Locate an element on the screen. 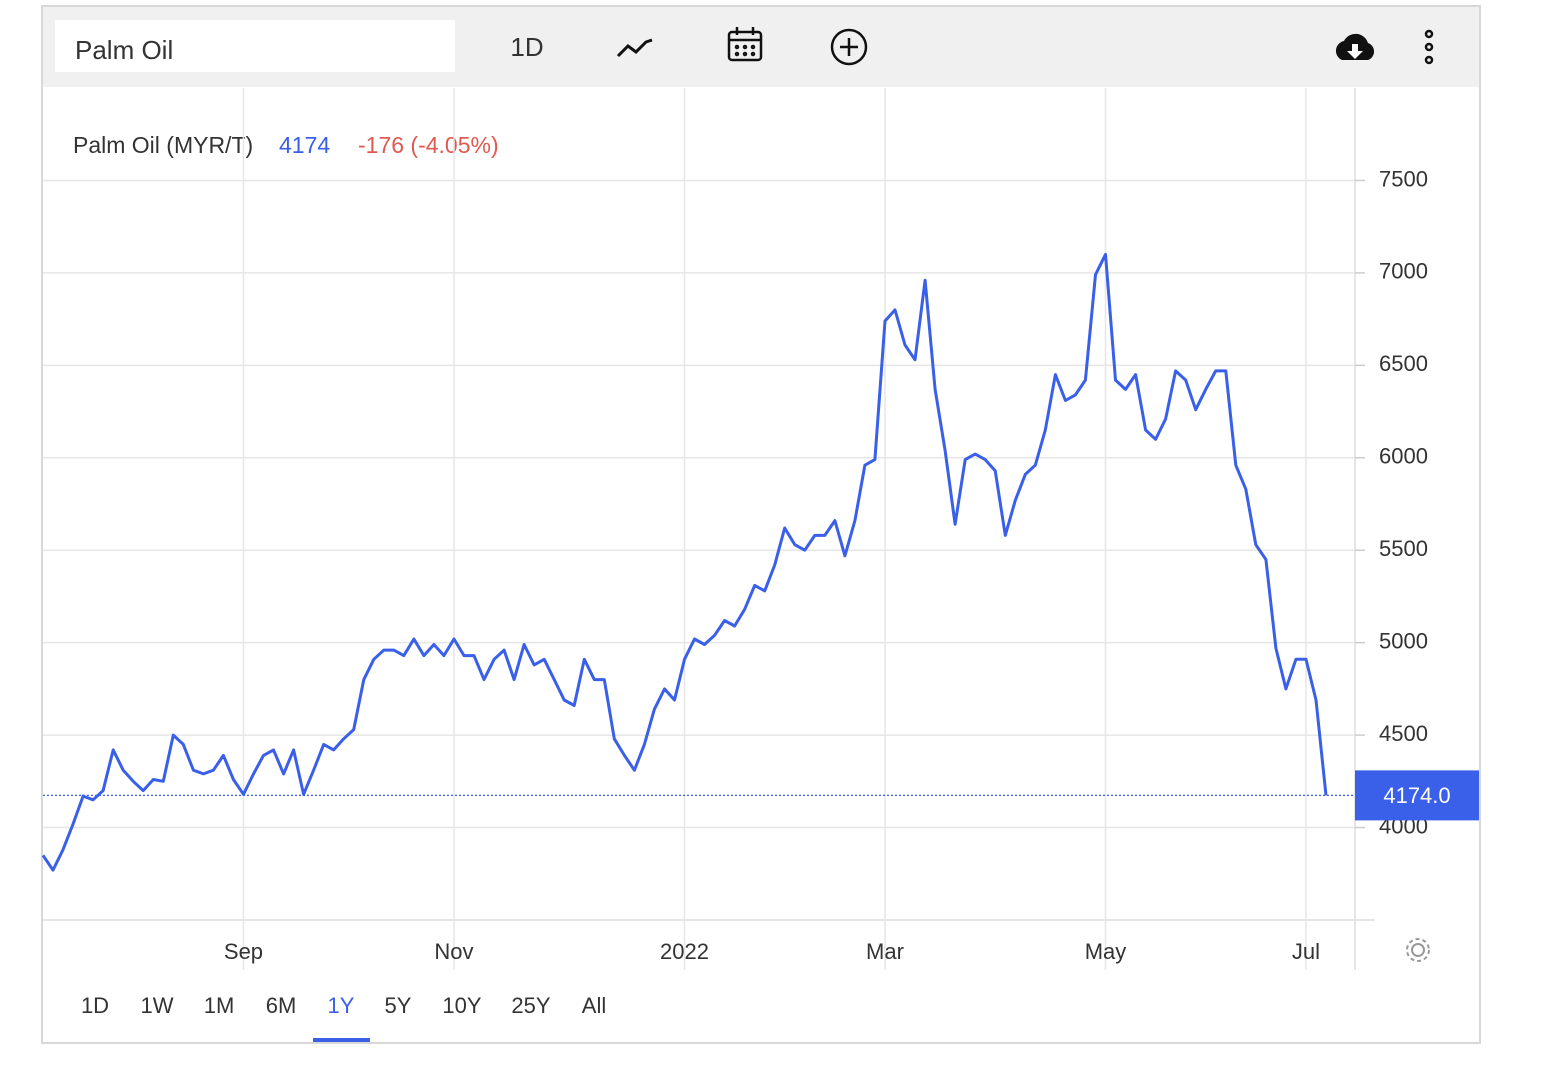 The image size is (1547, 1090). price-tag is located at coordinates (1417, 795).